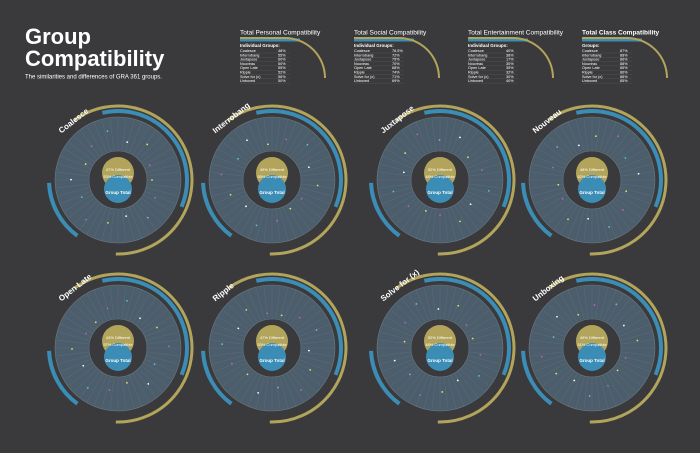  What do you see at coordinates (282, 68) in the screenshot?
I see `row-value: 55%` at bounding box center [282, 68].